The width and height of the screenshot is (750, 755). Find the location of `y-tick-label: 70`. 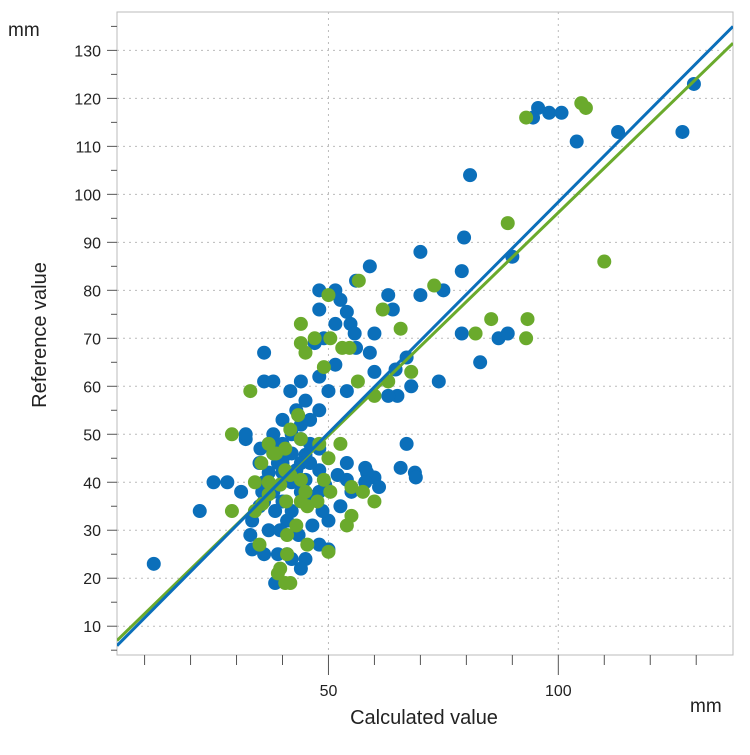

y-tick-label: 70 is located at coordinates (92, 339).